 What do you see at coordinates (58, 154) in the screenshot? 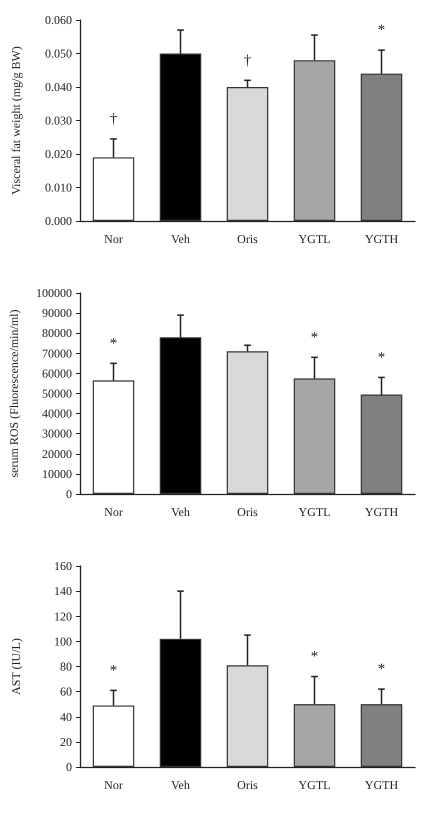
I see `y-tick-label: 0.020` at bounding box center [58, 154].